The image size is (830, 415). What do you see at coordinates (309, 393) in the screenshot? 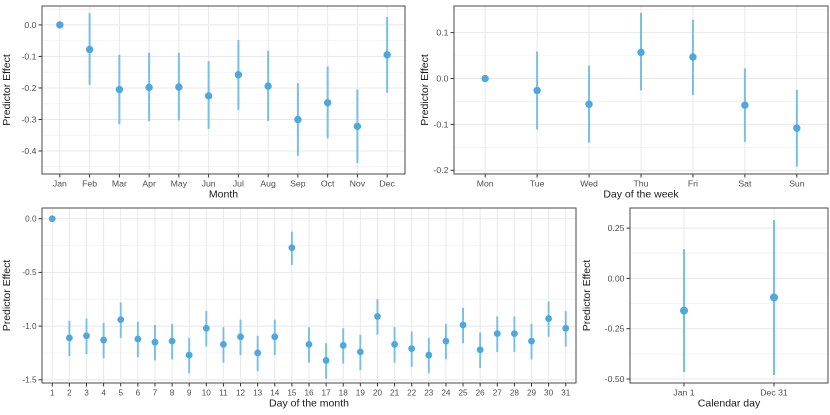
I see `x-tick-label: 16` at bounding box center [309, 393].